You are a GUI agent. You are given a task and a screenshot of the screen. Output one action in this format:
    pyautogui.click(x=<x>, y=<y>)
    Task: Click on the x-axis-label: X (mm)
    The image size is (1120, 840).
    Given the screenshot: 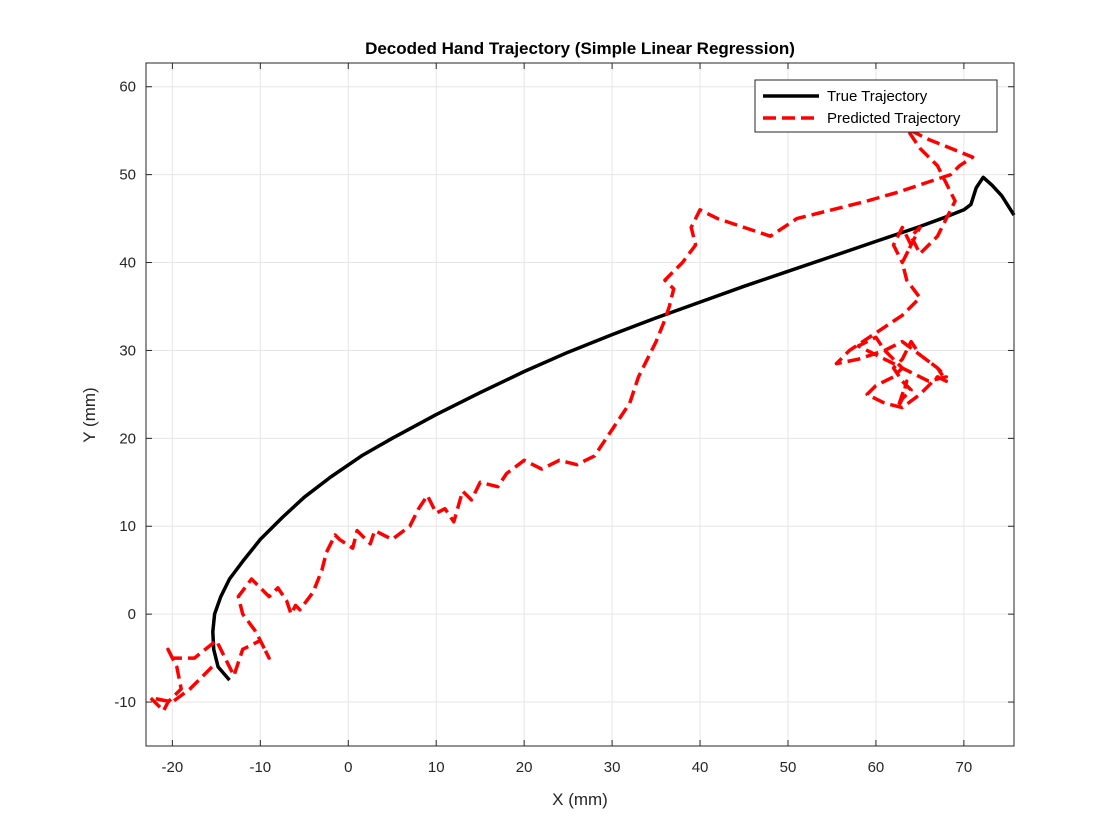 What is the action you would take?
    pyautogui.click(x=580, y=799)
    